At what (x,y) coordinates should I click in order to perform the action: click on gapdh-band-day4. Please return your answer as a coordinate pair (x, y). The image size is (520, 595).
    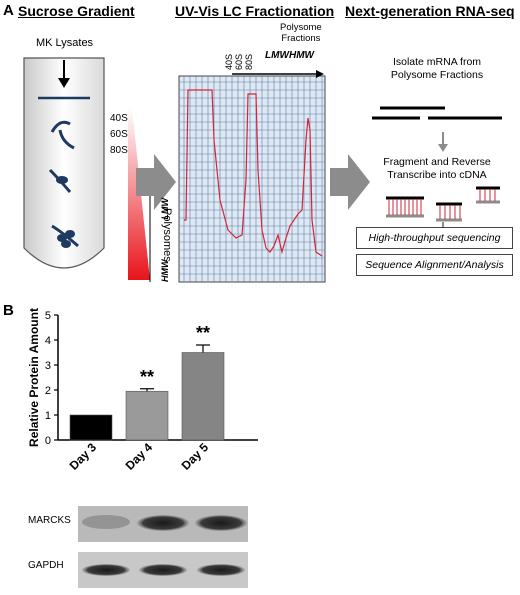
    Looking at the image, I should click on (163, 570).